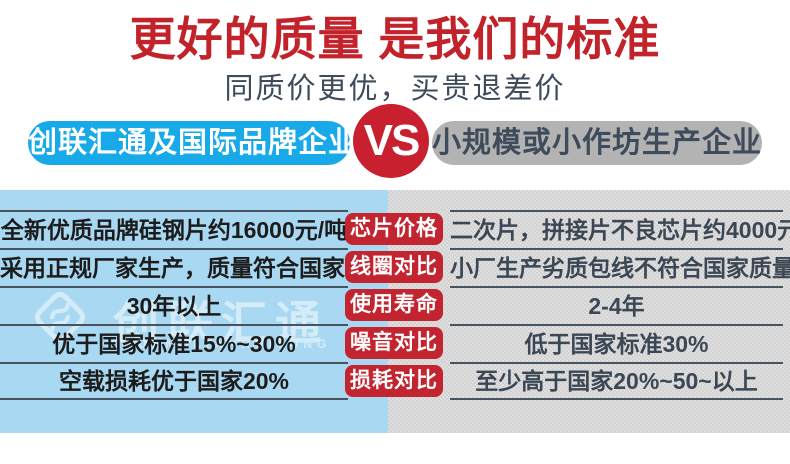  Describe the element at coordinates (620, 229) in the screenshot. I see `competitor-value-cell: 二次片，拼接片不良芯片约4000元/吨` at that location.